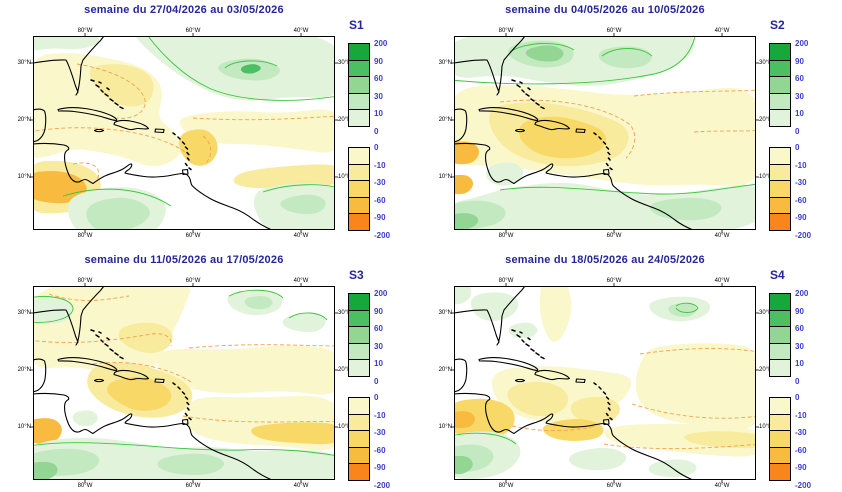  I want to click on tick-label-lat-left: 10°N, so click(24, 177).